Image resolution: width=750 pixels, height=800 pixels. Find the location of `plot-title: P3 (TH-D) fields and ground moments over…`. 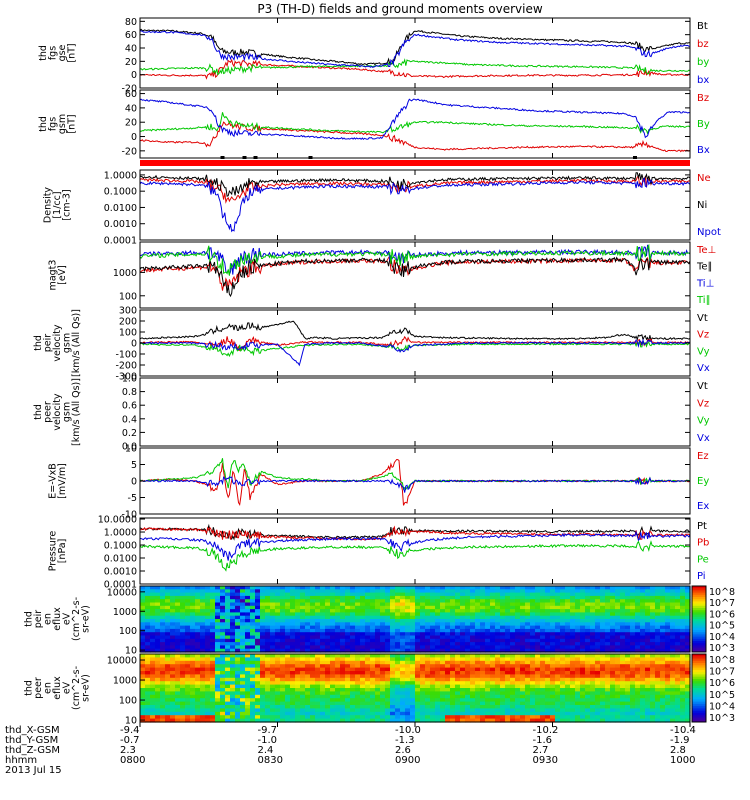

plot-title: P3 (TH-D) fields and ground moments over… is located at coordinates (399, 9).